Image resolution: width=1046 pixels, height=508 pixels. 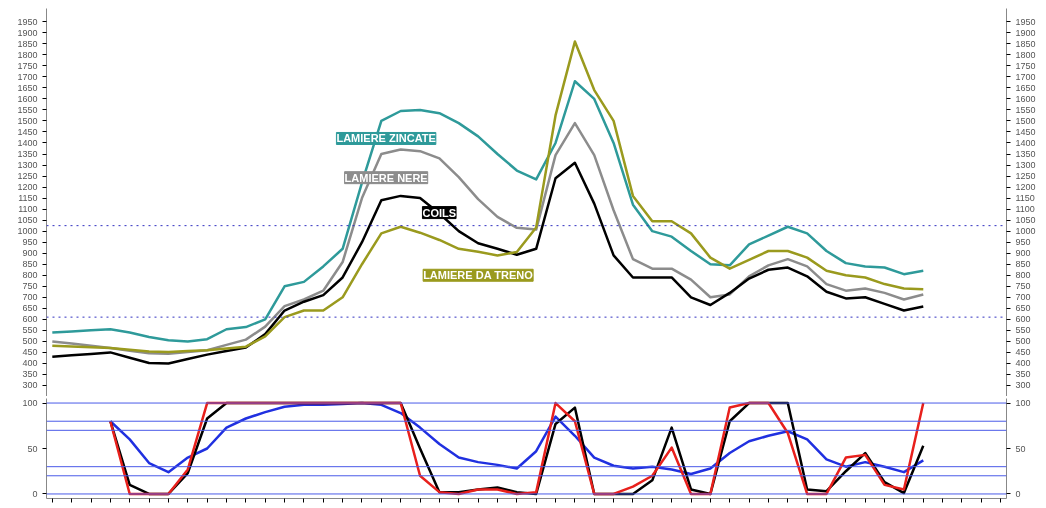 What do you see at coordinates (27, 142) in the screenshot?
I see `y-tick-label: 1400` at bounding box center [27, 142].